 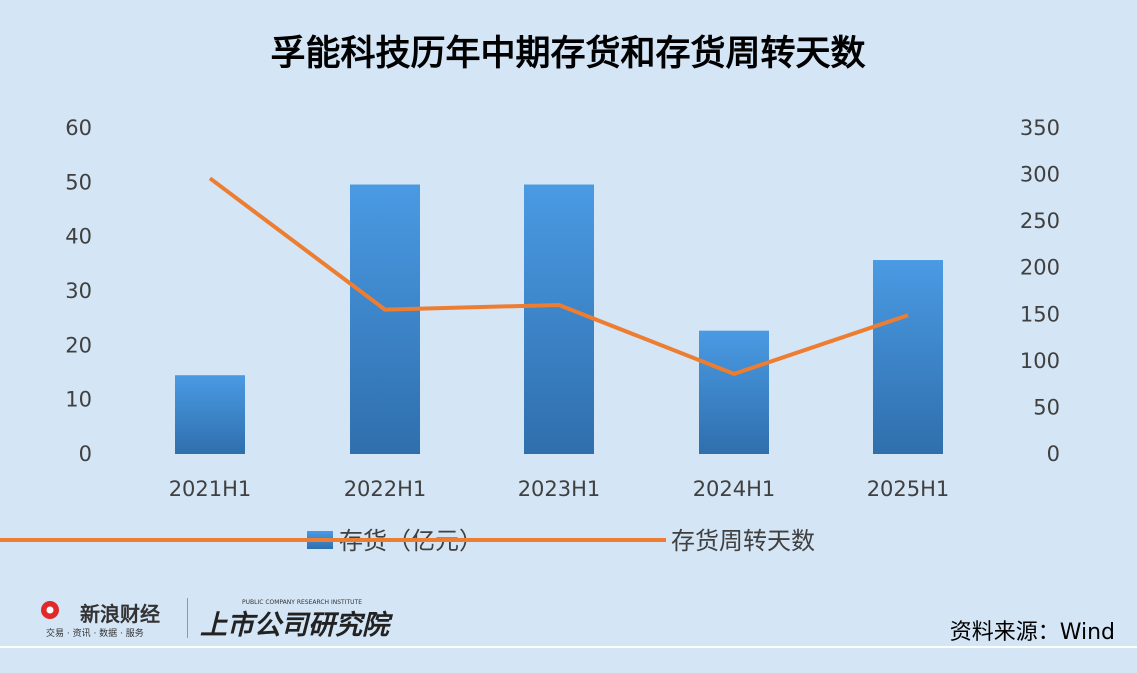 I want to click on research-institute-logo-text: 上市公司研究院, so click(x=297, y=625).